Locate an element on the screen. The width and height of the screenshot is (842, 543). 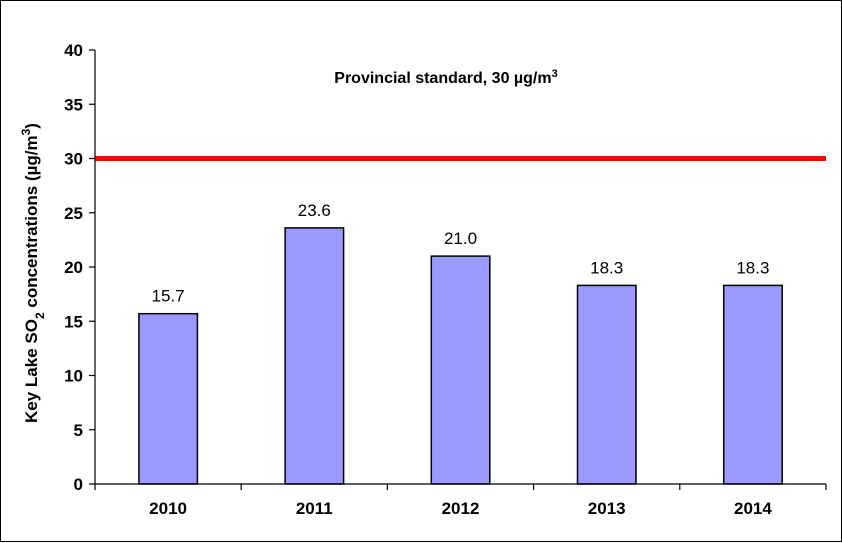
y-axis-title: Key Lake SO2 concentrations (µg/m3) is located at coordinates (33, 273).